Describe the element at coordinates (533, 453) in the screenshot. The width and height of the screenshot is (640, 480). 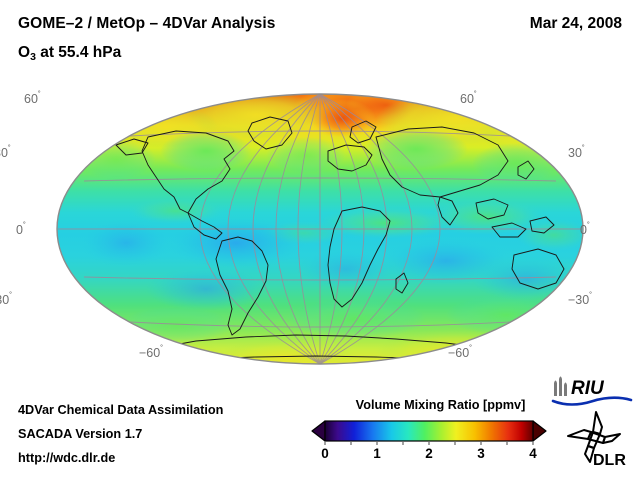
I see `colorbar-tick-4: 4` at that location.